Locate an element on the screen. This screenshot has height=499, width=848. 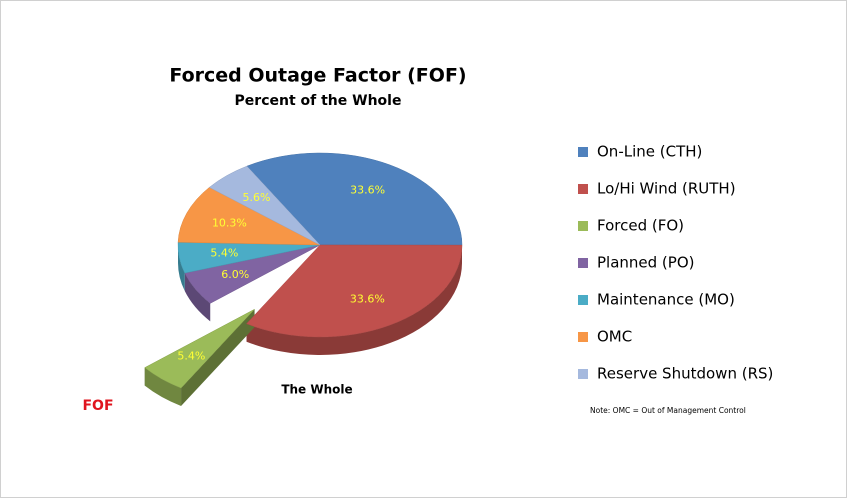
data-label: 5.6% is located at coordinates (257, 197).